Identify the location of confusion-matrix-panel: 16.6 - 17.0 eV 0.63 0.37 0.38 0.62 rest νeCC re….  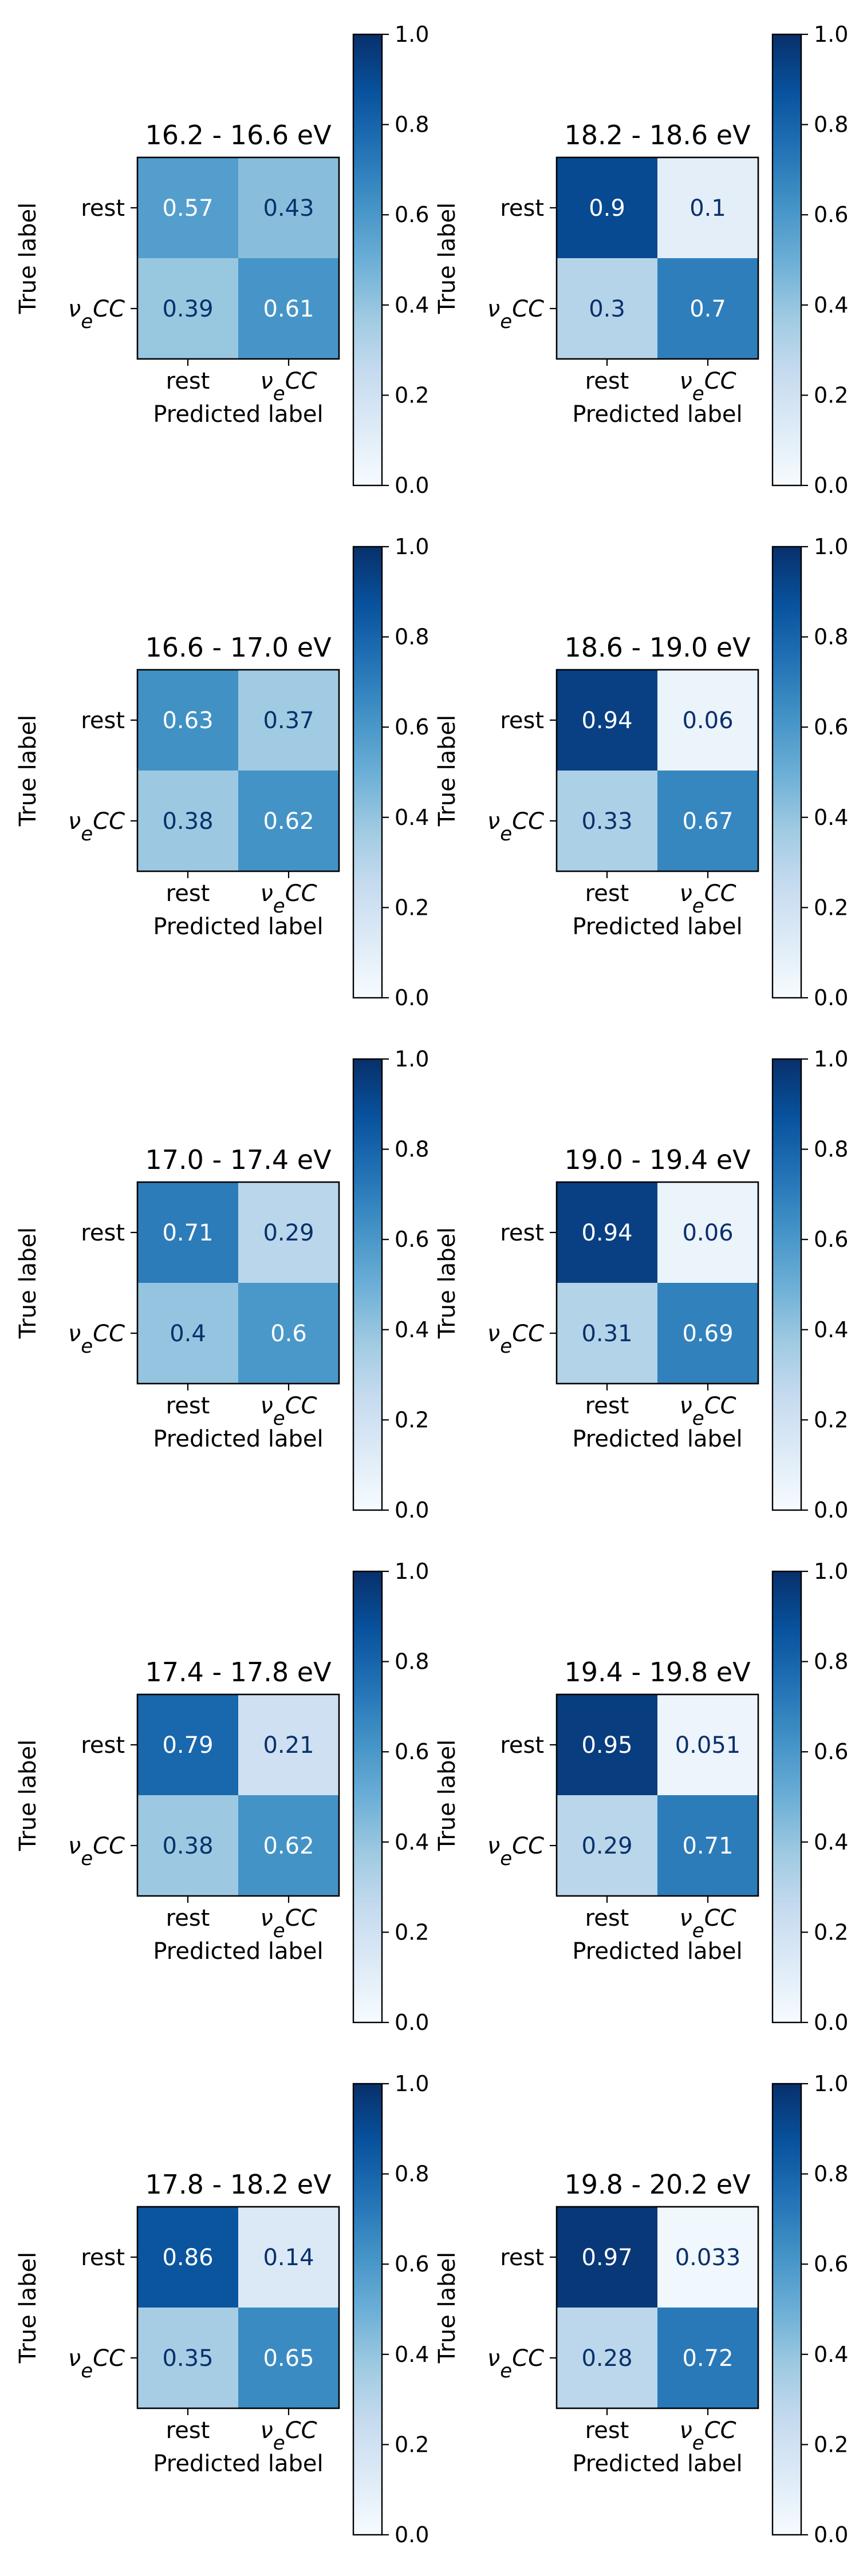
(222, 772).